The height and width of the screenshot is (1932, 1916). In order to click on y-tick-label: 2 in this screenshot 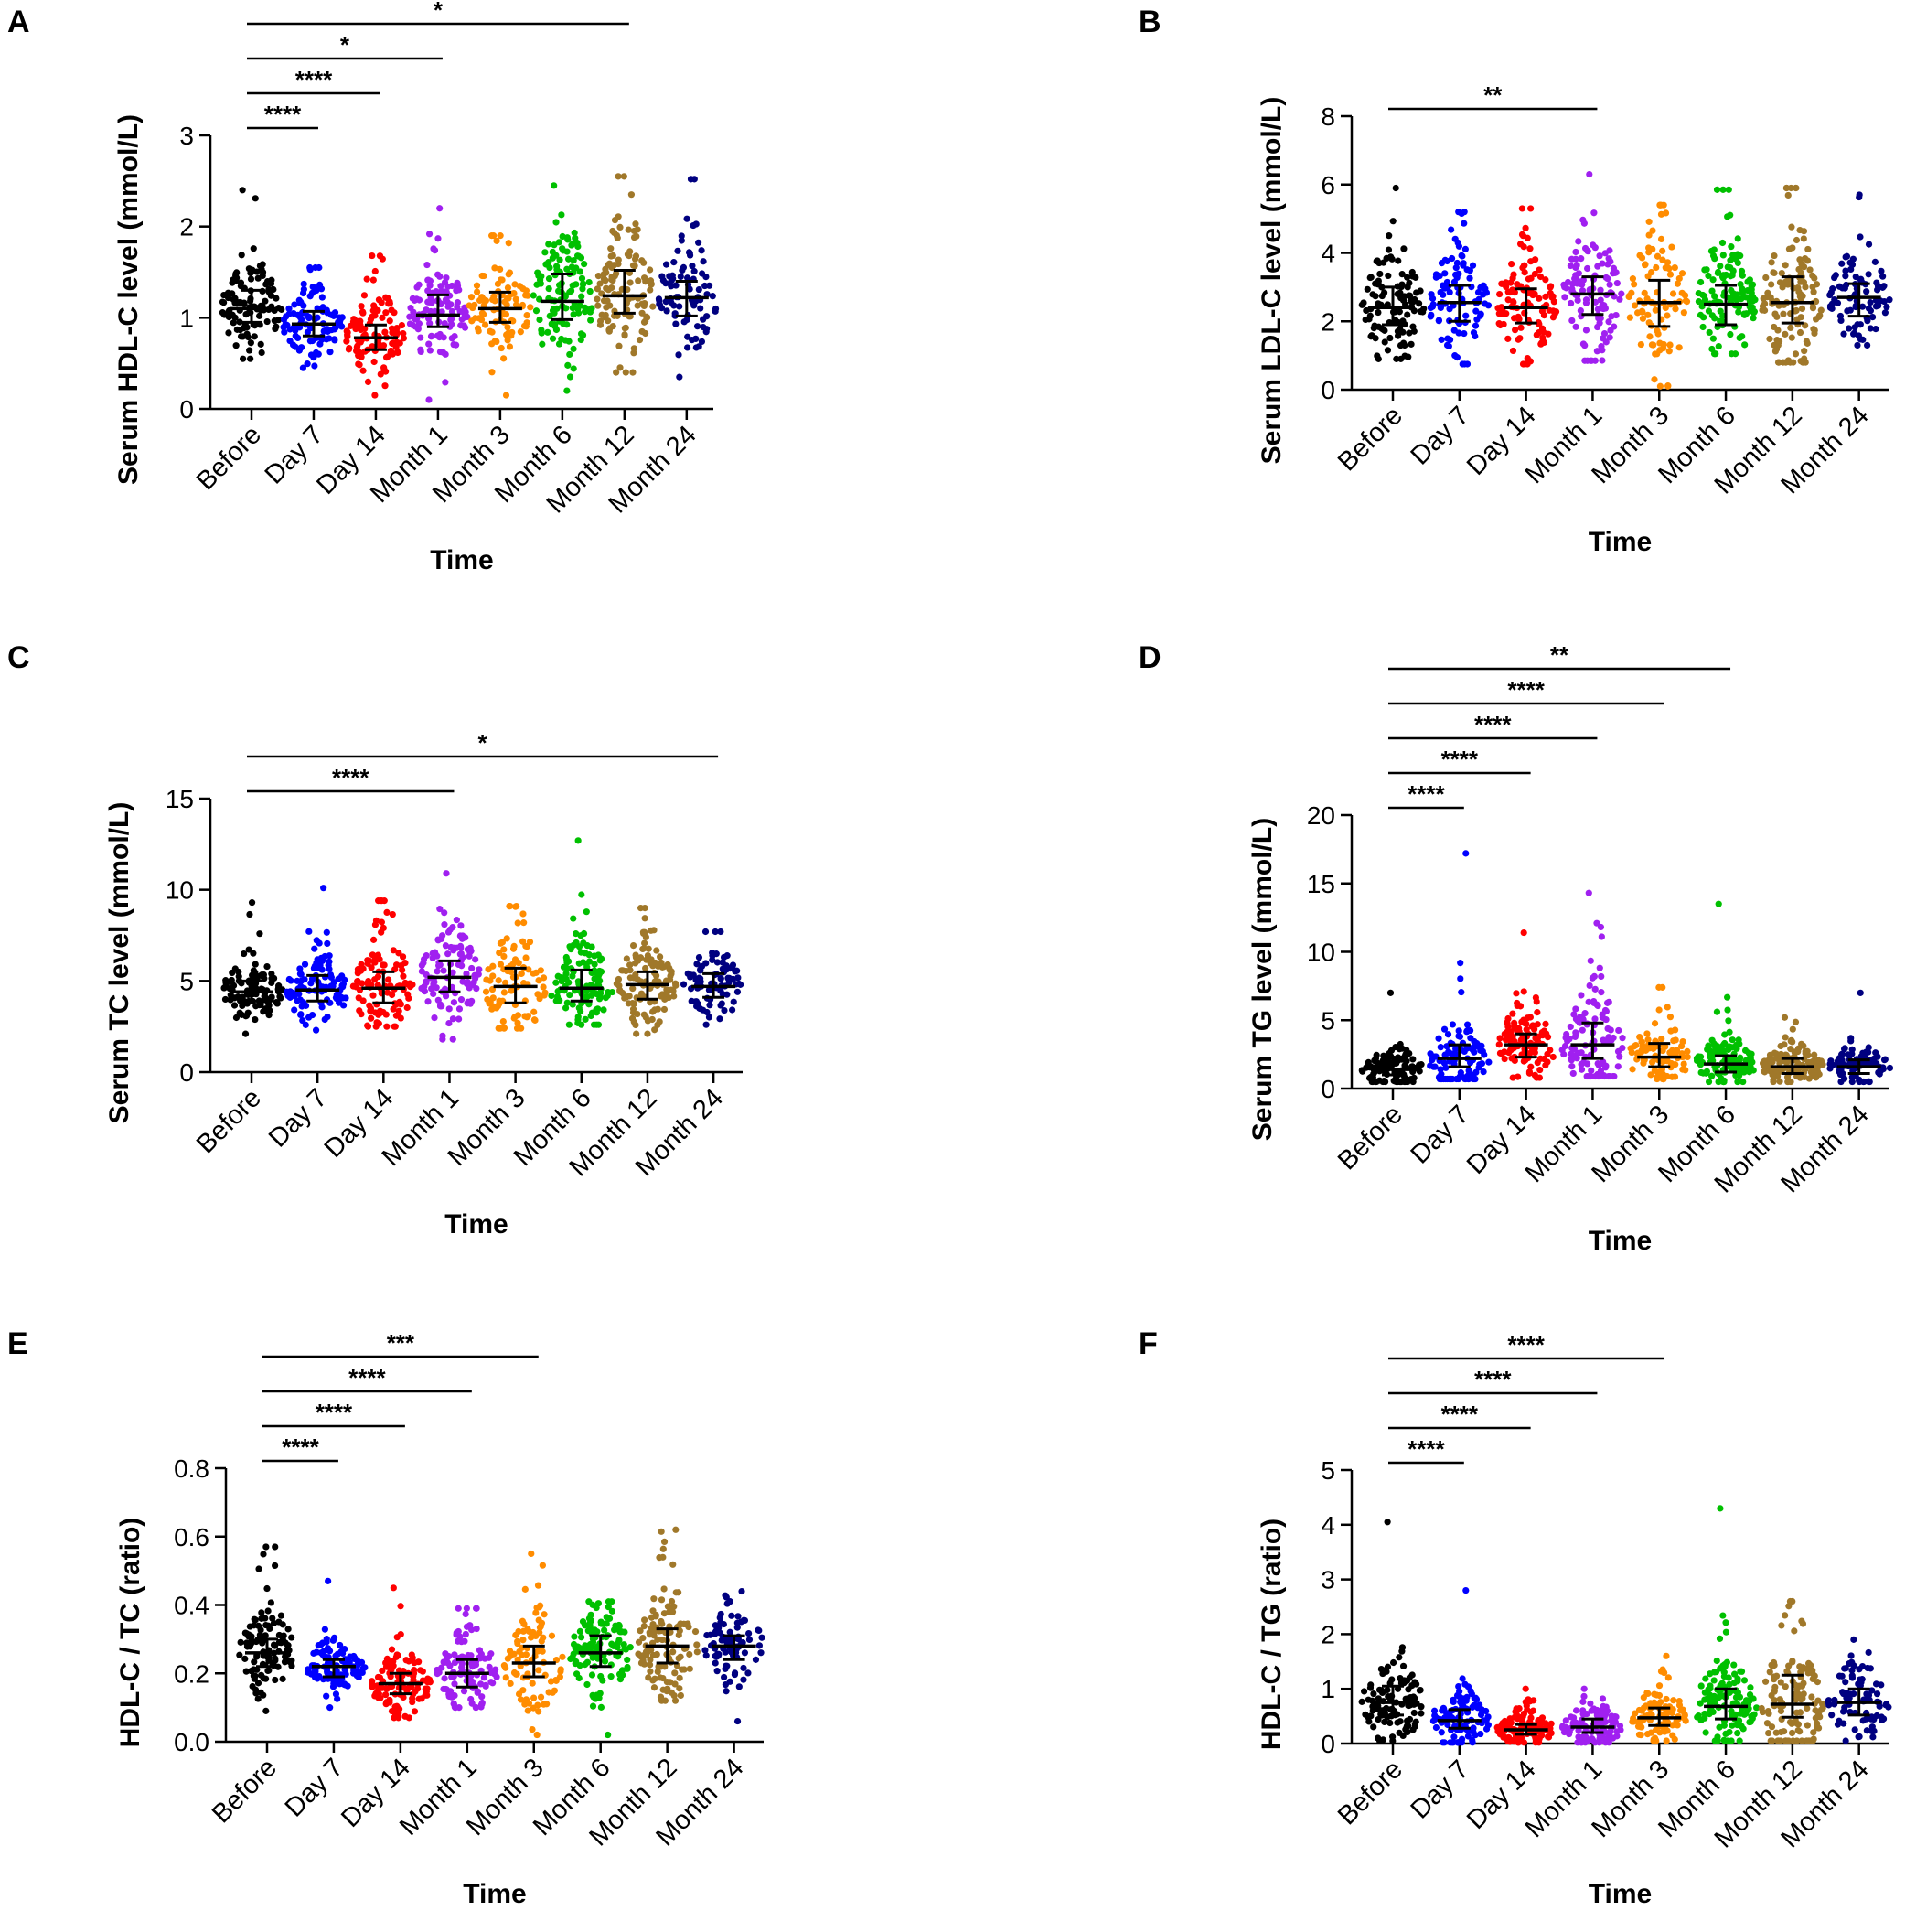, I will do `click(1328, 1634)`.